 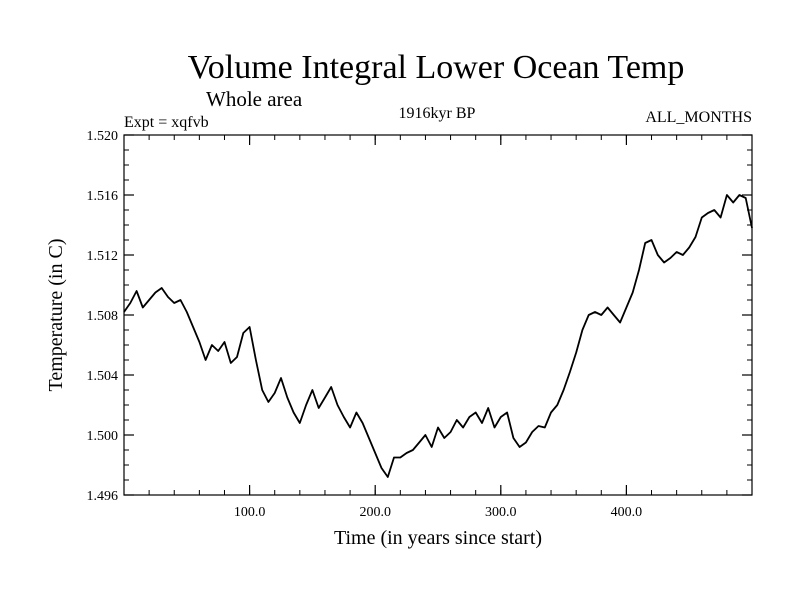 What do you see at coordinates (103, 436) in the screenshot?
I see `y-tick-label: 1.500` at bounding box center [103, 436].